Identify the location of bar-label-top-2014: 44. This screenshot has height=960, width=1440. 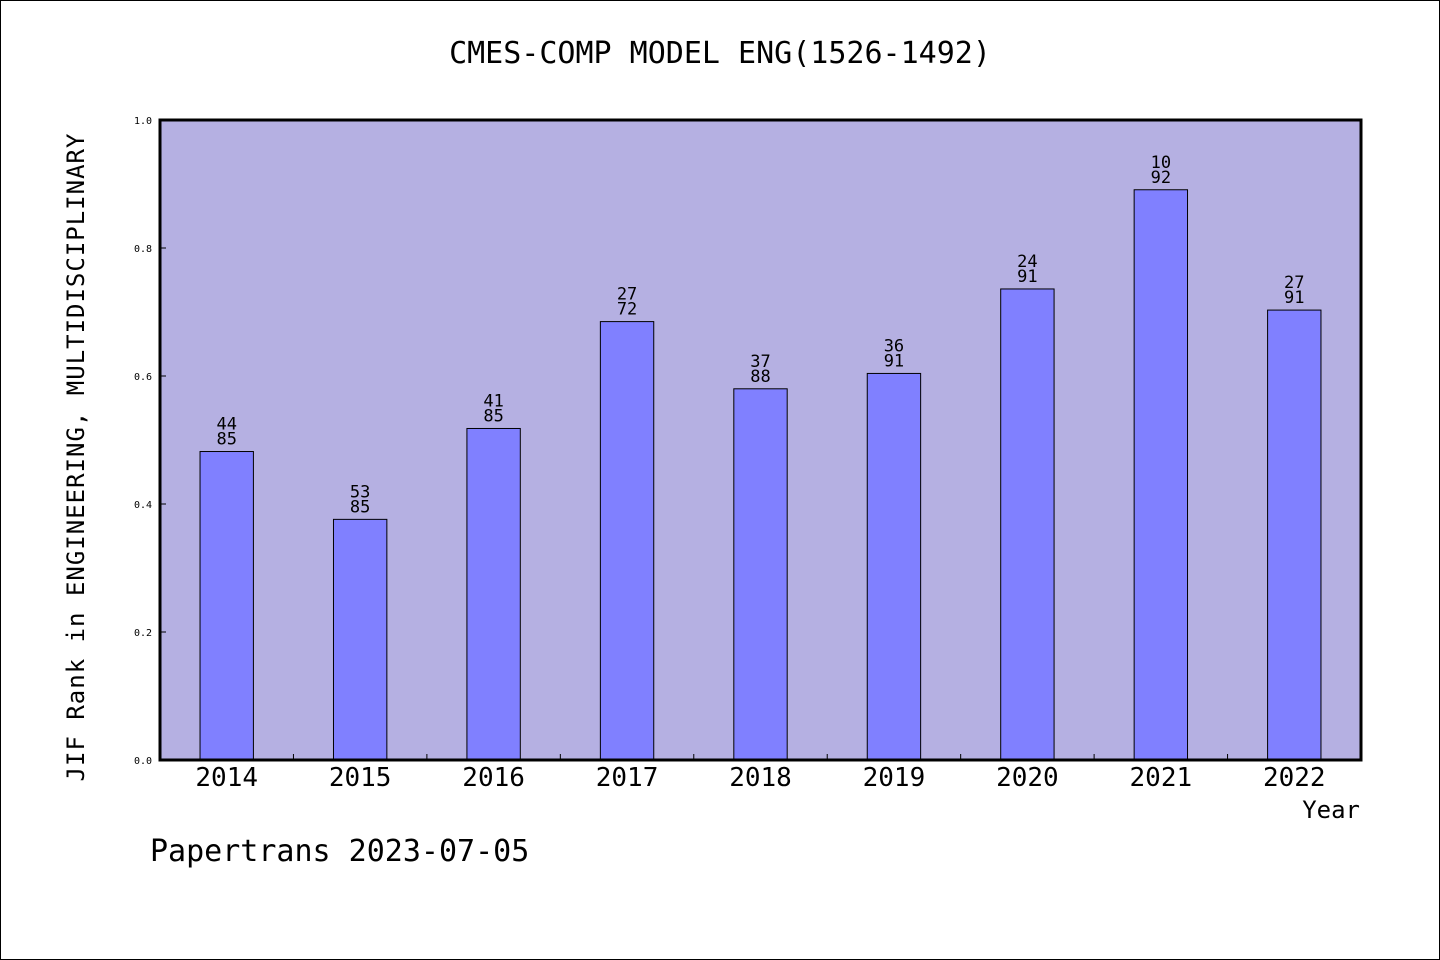
(226, 425).